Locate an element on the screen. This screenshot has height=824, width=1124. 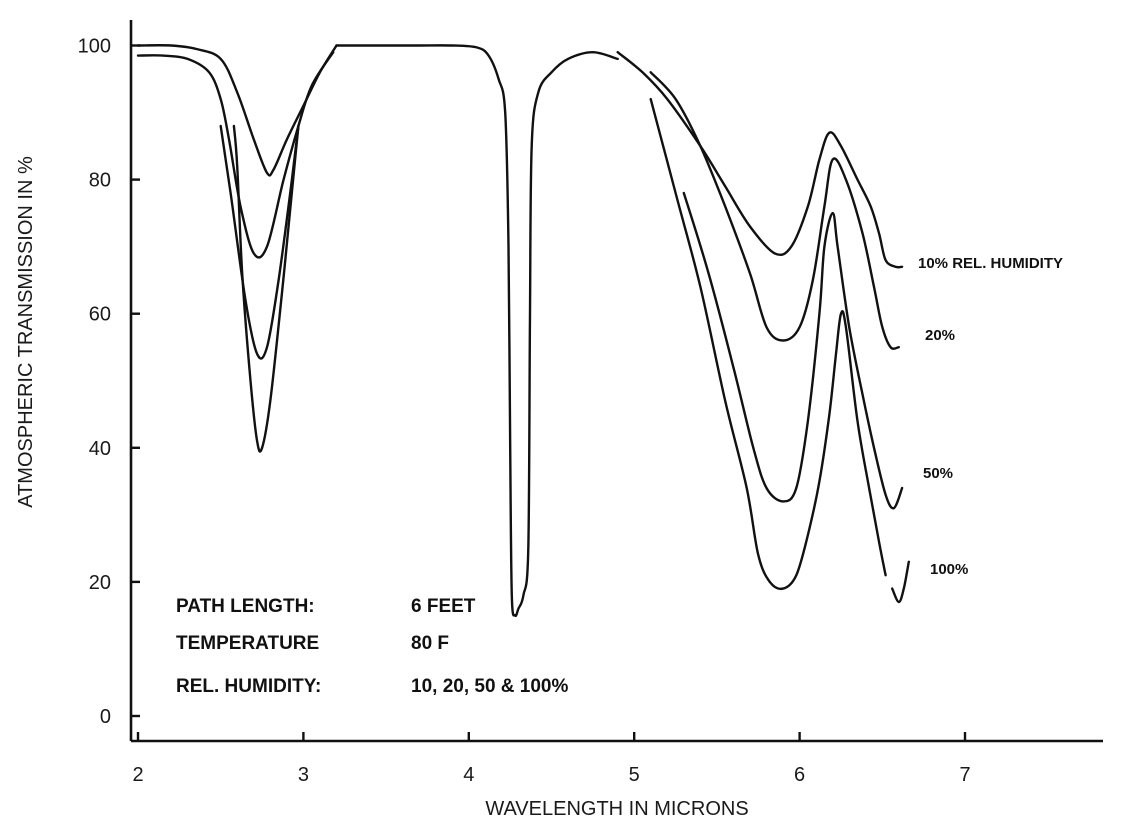
x-axis-title: WAVELENGTH IN MICRONS is located at coordinates (616, 809).